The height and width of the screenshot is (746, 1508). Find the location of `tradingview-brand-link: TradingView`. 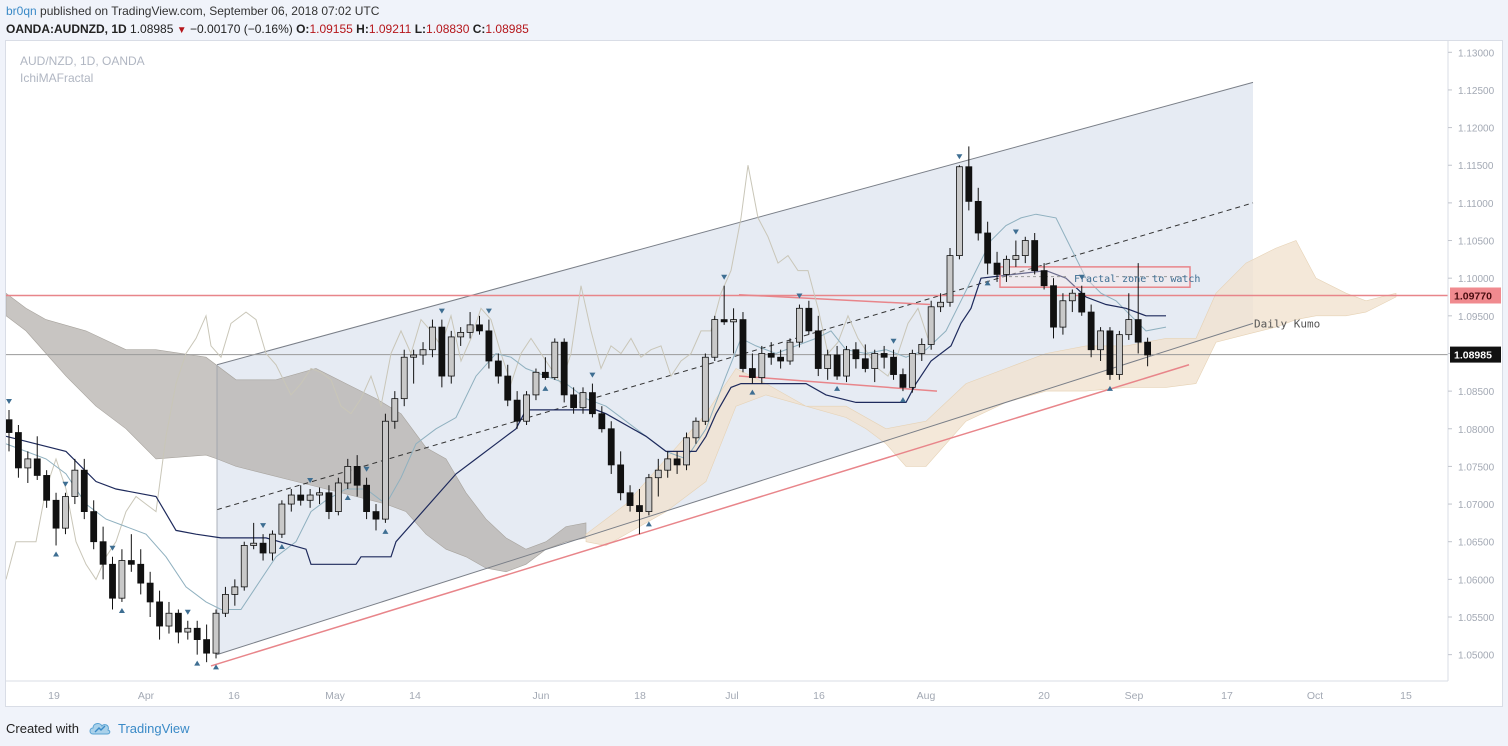

tradingview-brand-link: TradingView is located at coordinates (154, 728).